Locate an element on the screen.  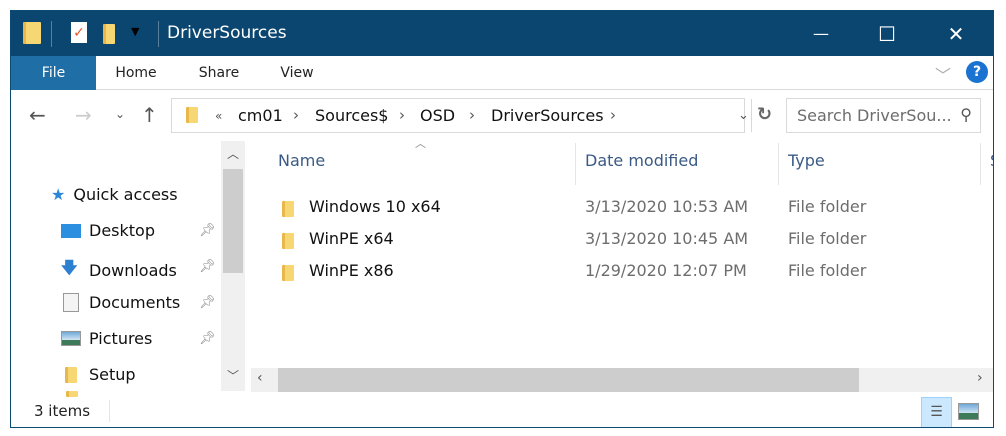
nav-label: Documents is located at coordinates (135, 302).